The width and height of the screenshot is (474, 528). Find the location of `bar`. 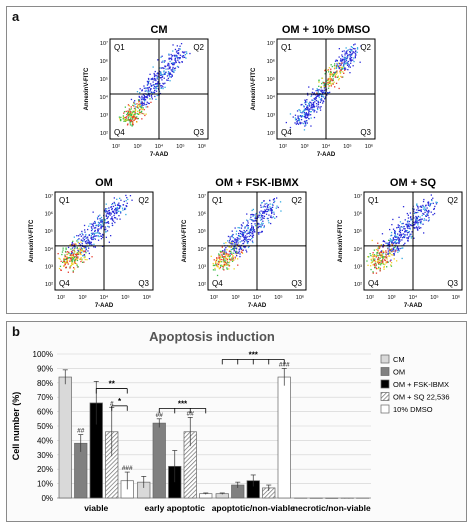

bar is located at coordinates (347, 498).